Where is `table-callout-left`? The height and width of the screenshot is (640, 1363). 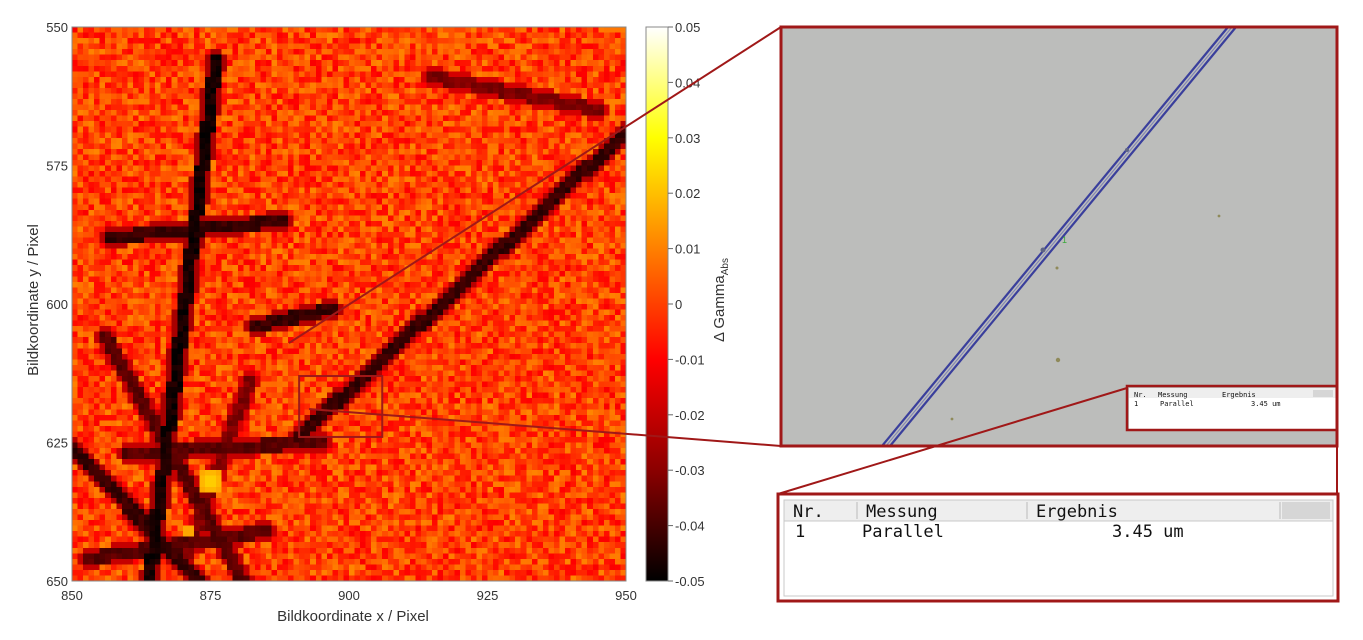 table-callout-left is located at coordinates (952, 441).